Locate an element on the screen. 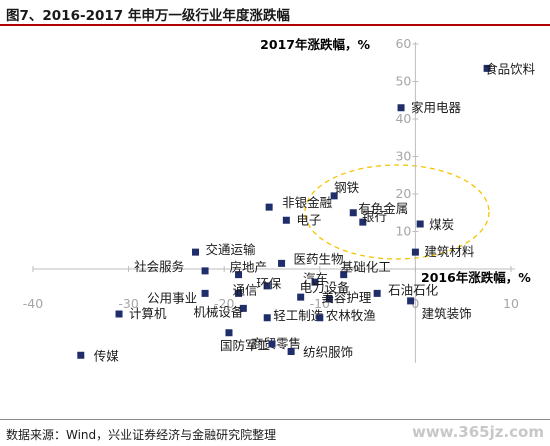 The width and height of the screenshot is (550, 446). y-tick-label: 30 is located at coordinates (403, 156).